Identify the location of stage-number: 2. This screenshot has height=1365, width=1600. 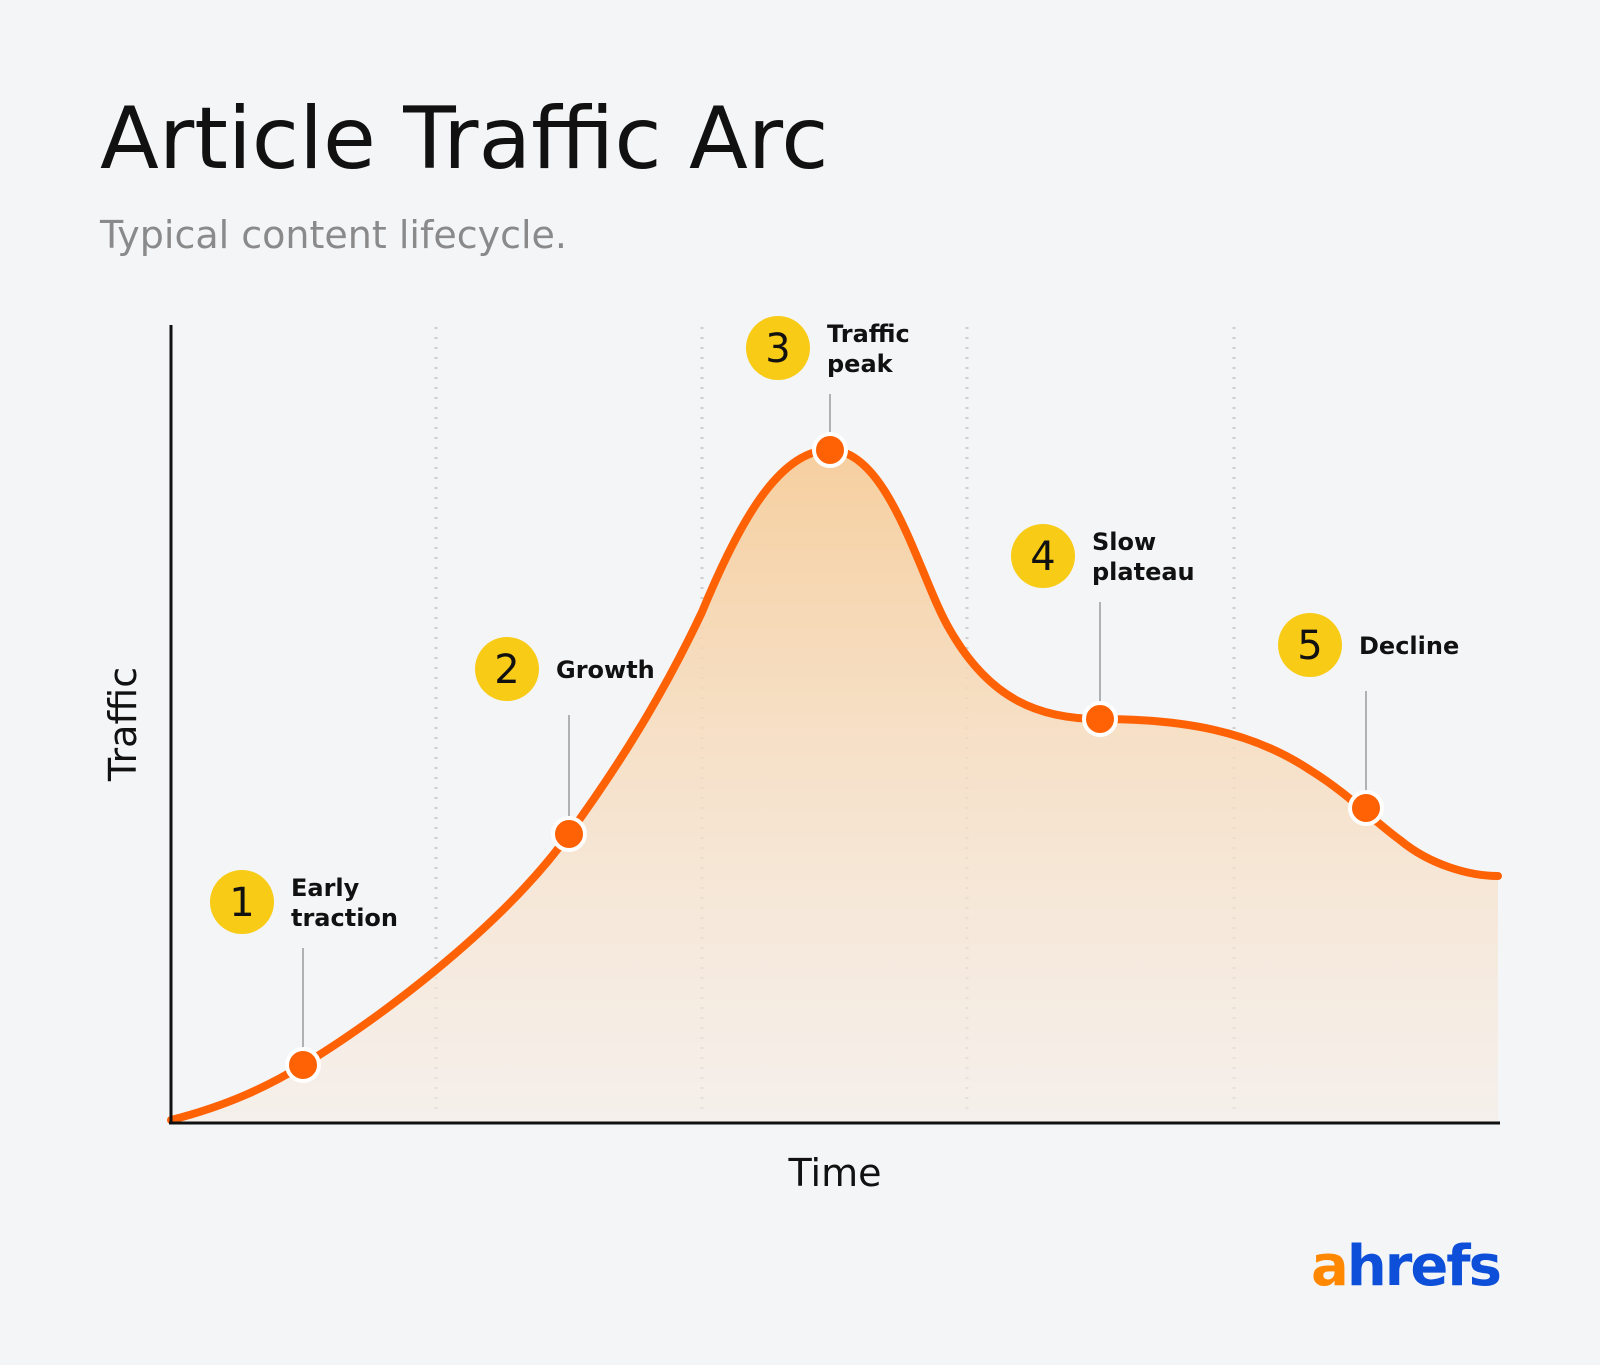
(506, 670).